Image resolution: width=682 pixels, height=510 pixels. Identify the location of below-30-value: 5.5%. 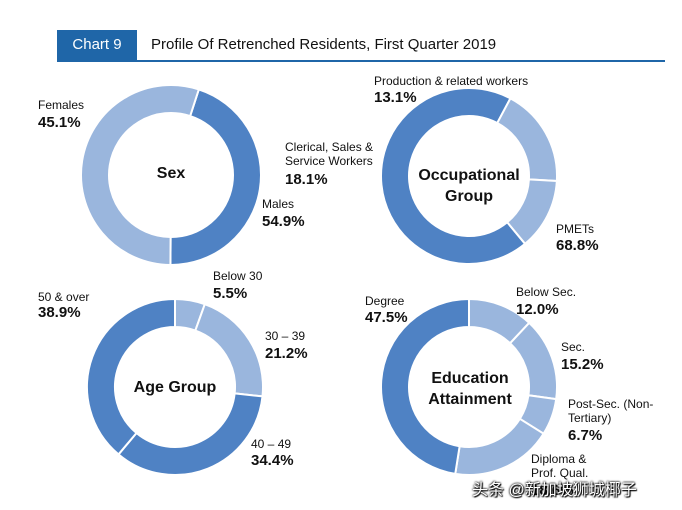
(230, 293).